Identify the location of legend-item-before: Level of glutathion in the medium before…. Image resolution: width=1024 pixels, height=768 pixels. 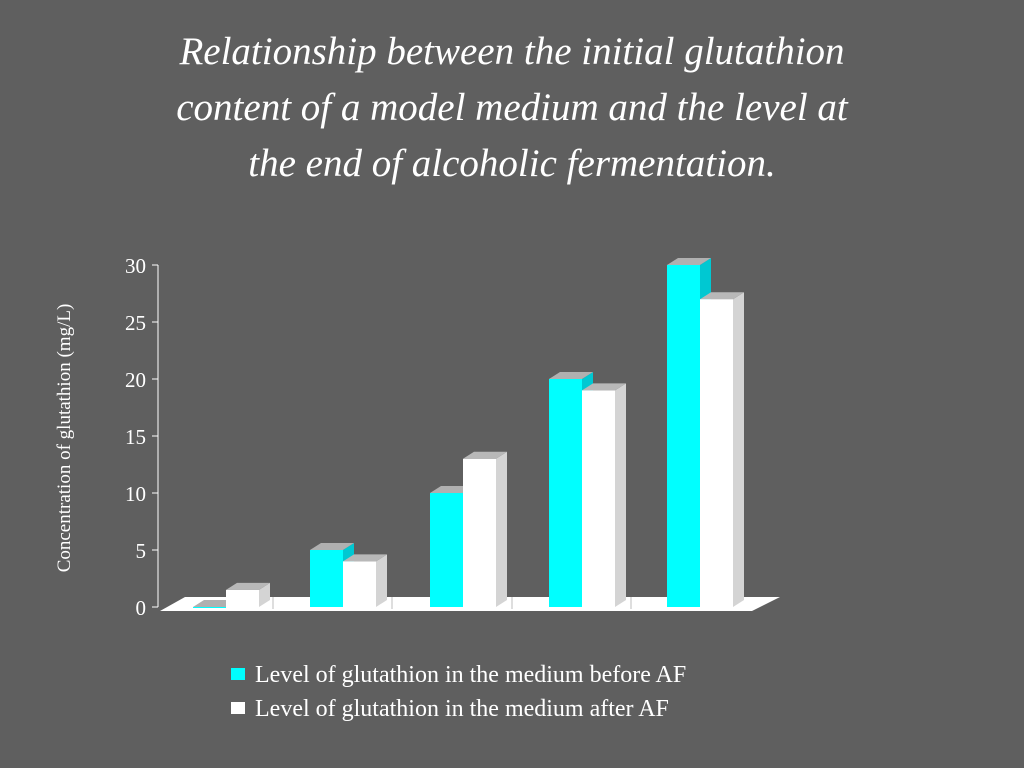
(458, 675).